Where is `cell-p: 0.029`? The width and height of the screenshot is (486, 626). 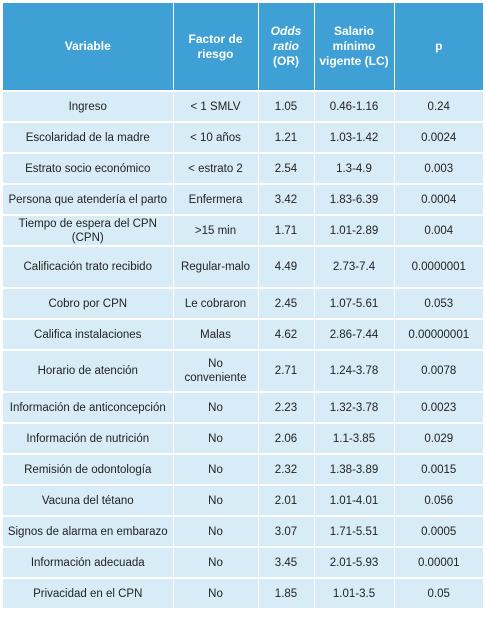
cell-p: 0.029 is located at coordinates (438, 439).